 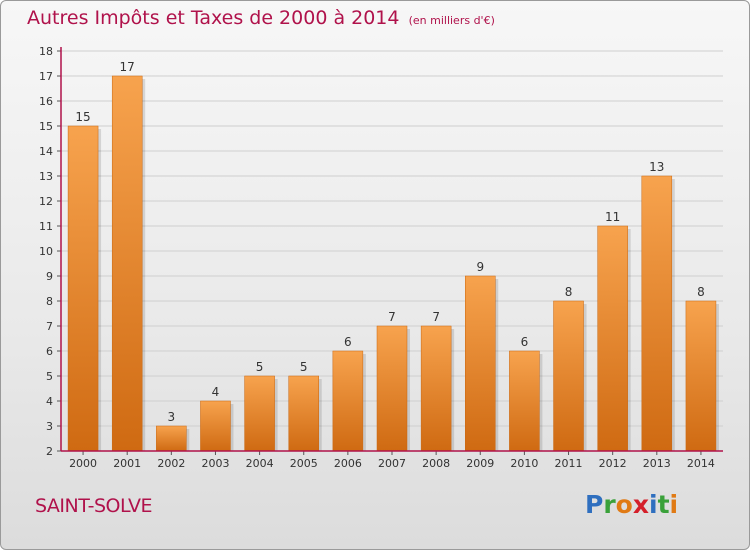 I want to click on x-tick-label: 2001, so click(x=127, y=463).